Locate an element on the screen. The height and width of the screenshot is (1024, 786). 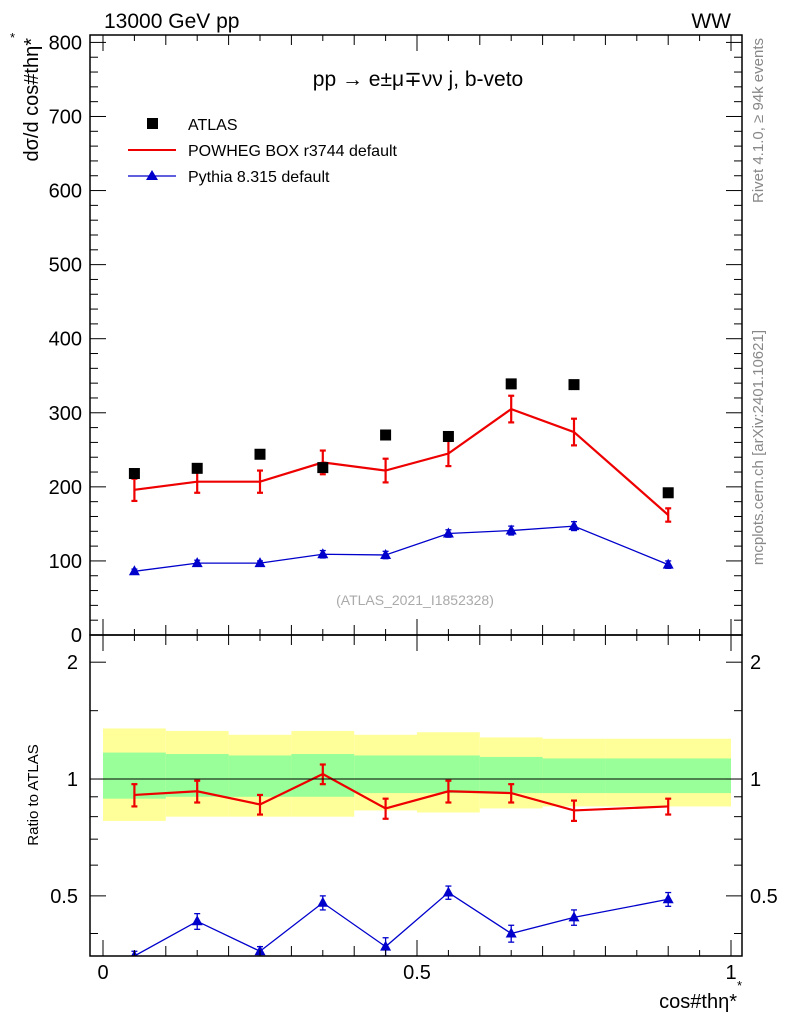
y-axis-title: dσ/d cos#thη* is located at coordinates (32, 100).